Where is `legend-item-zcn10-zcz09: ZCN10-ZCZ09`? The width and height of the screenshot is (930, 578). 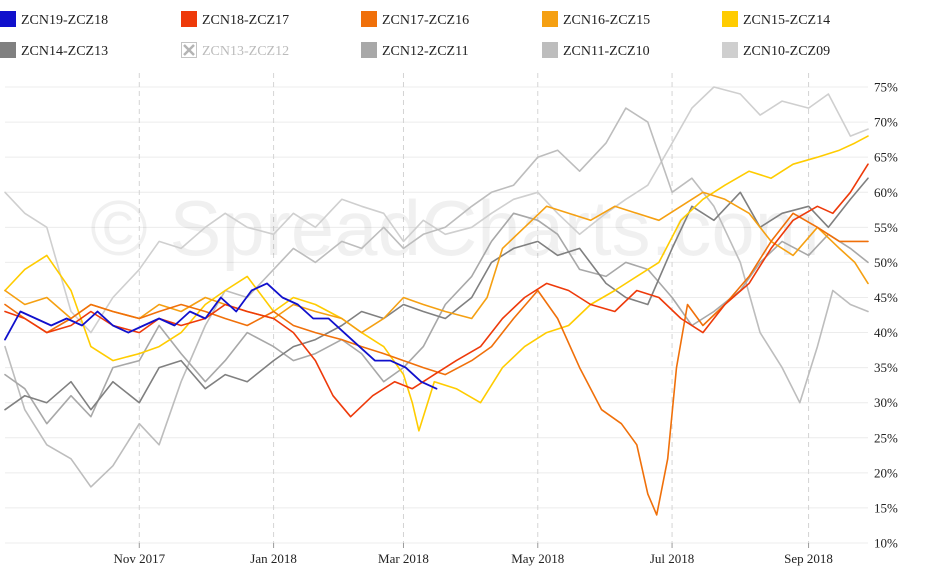 legend-item-zcn10-zcz09: ZCN10-ZCZ09 is located at coordinates (776, 50).